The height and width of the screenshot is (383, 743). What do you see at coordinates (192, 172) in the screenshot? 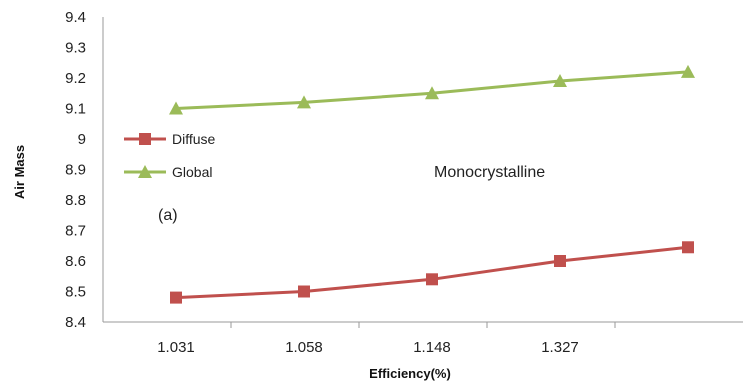
I see `legend-global-label: Global` at bounding box center [192, 172].